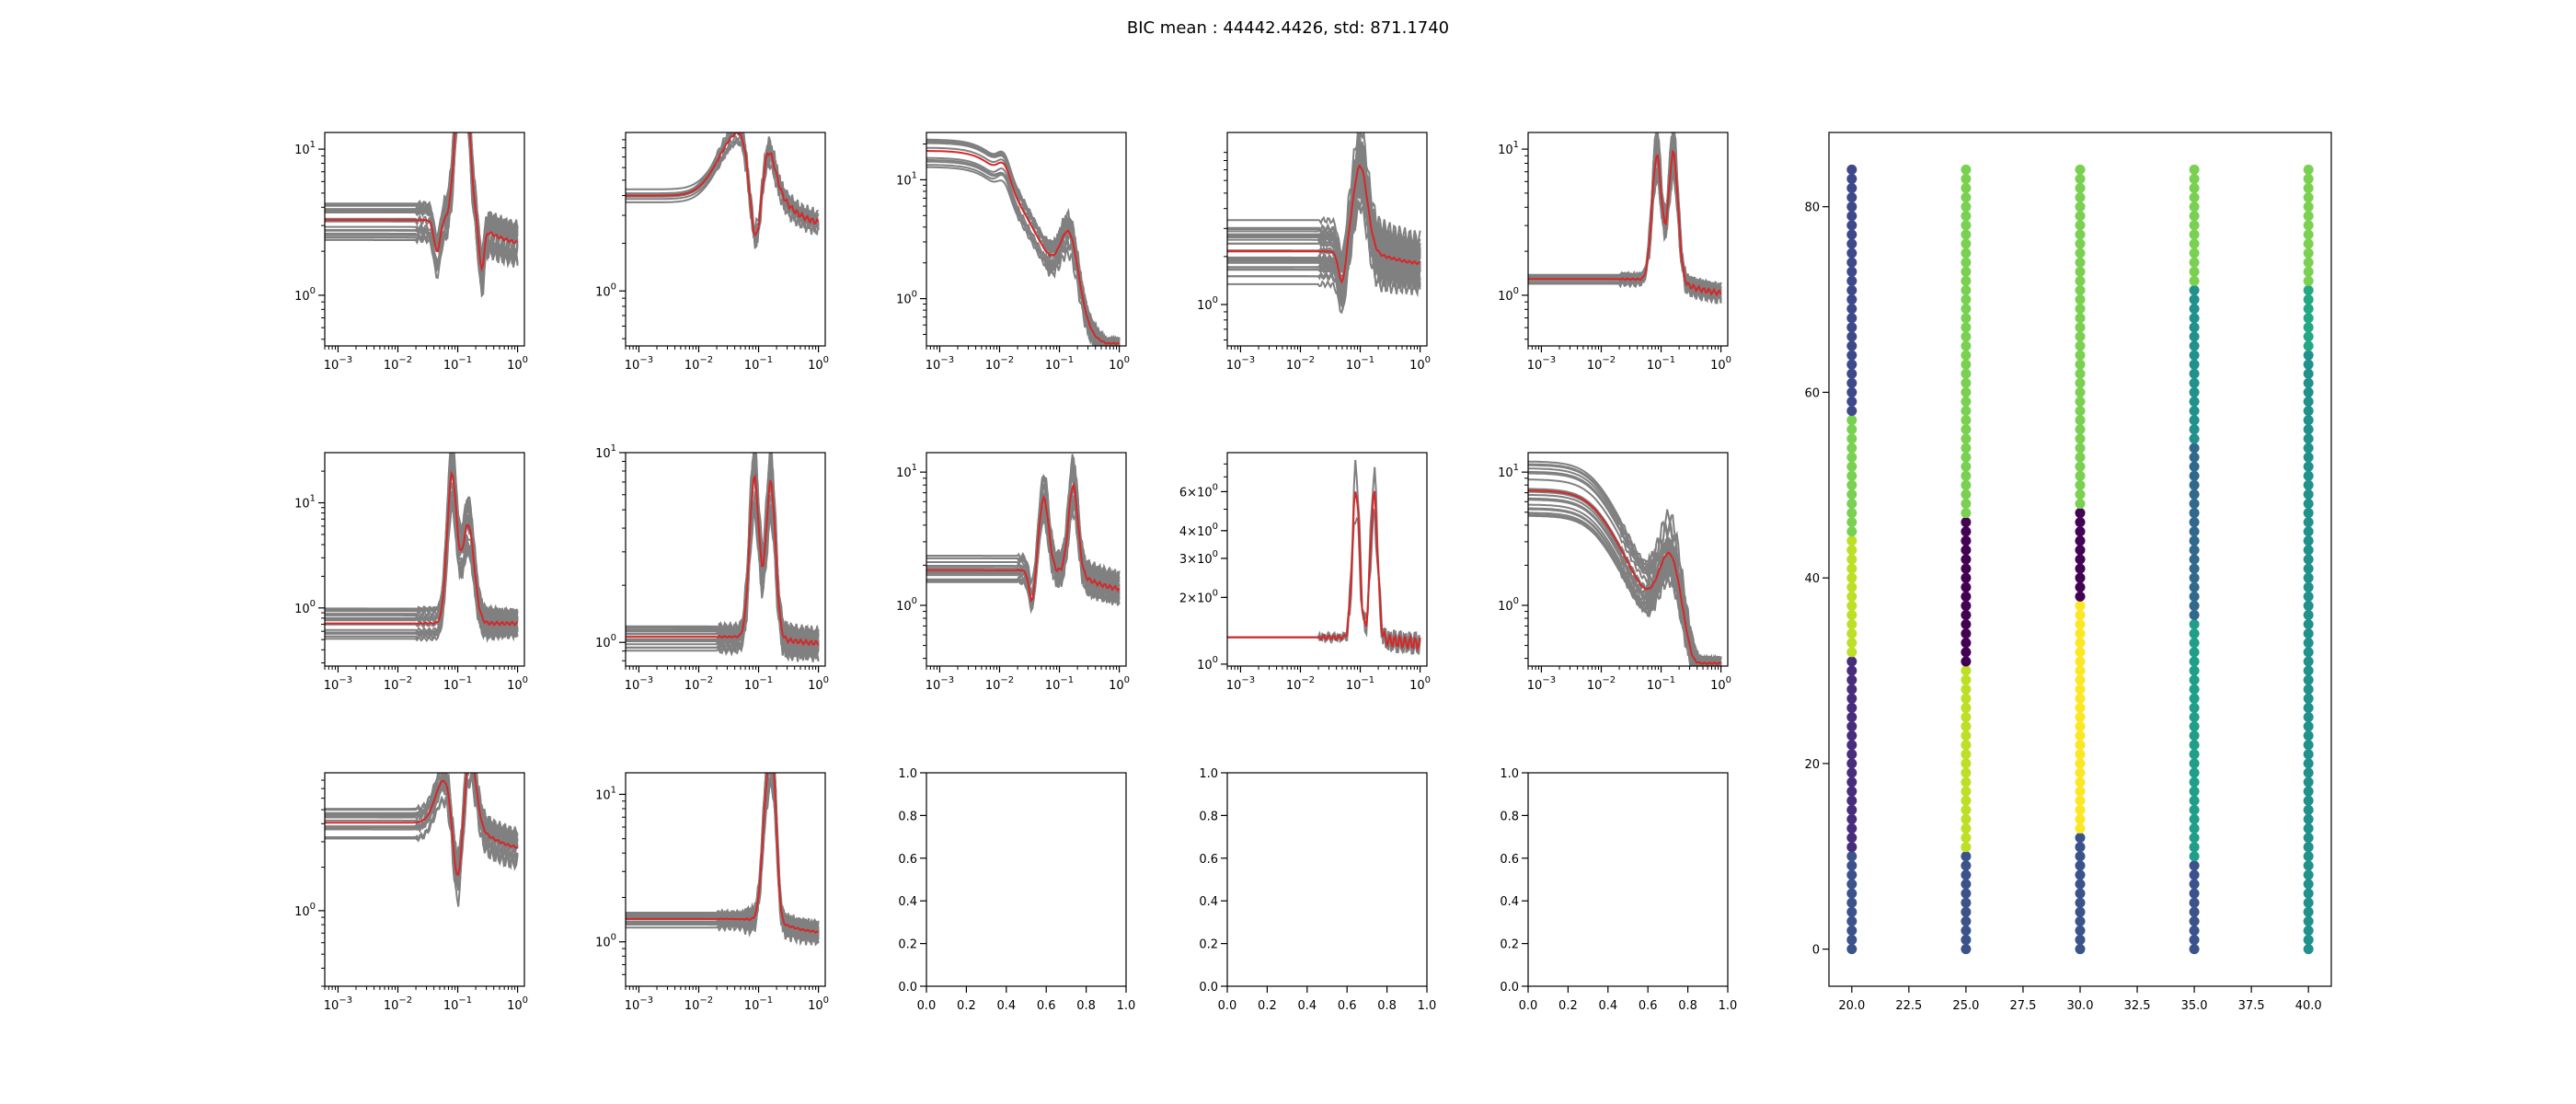  Describe the element at coordinates (1267, 1006) in the screenshot. I see `x-tick-label: 0.2` at that location.